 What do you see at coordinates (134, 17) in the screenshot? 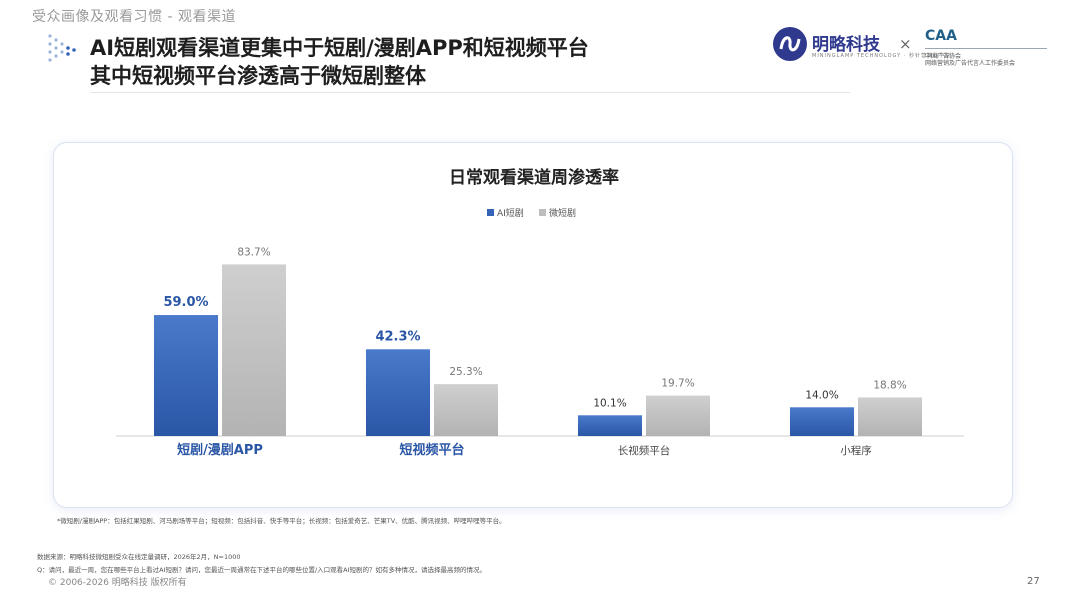
I see `breadcrumb: 受众画像及观看习惯 - 观看渠道` at bounding box center [134, 17].